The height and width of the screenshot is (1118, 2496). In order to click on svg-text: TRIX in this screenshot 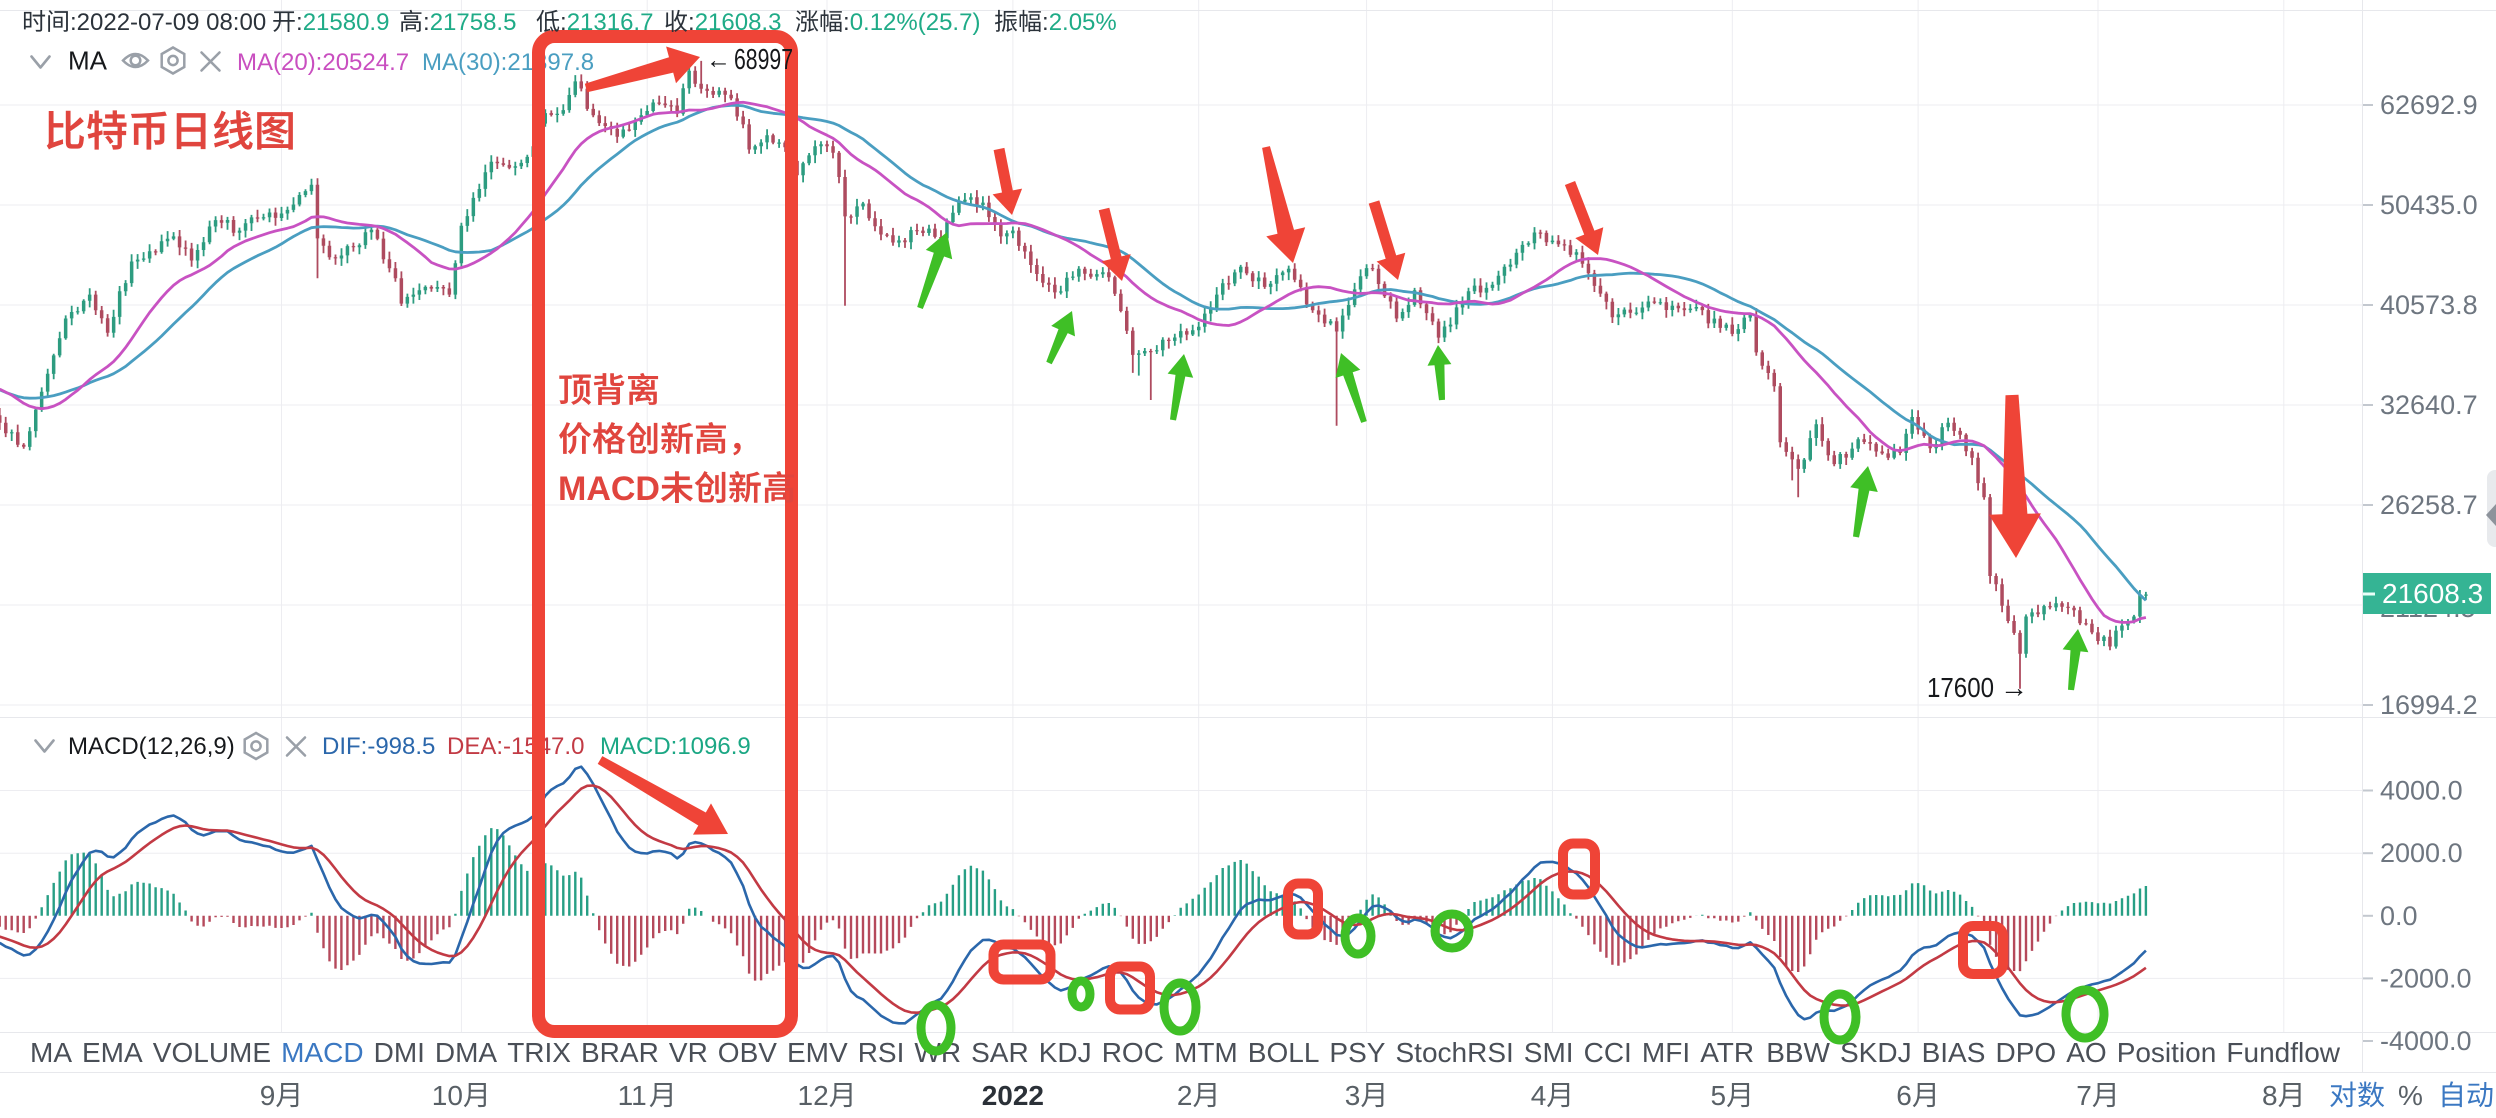, I will do `click(539, 1052)`.